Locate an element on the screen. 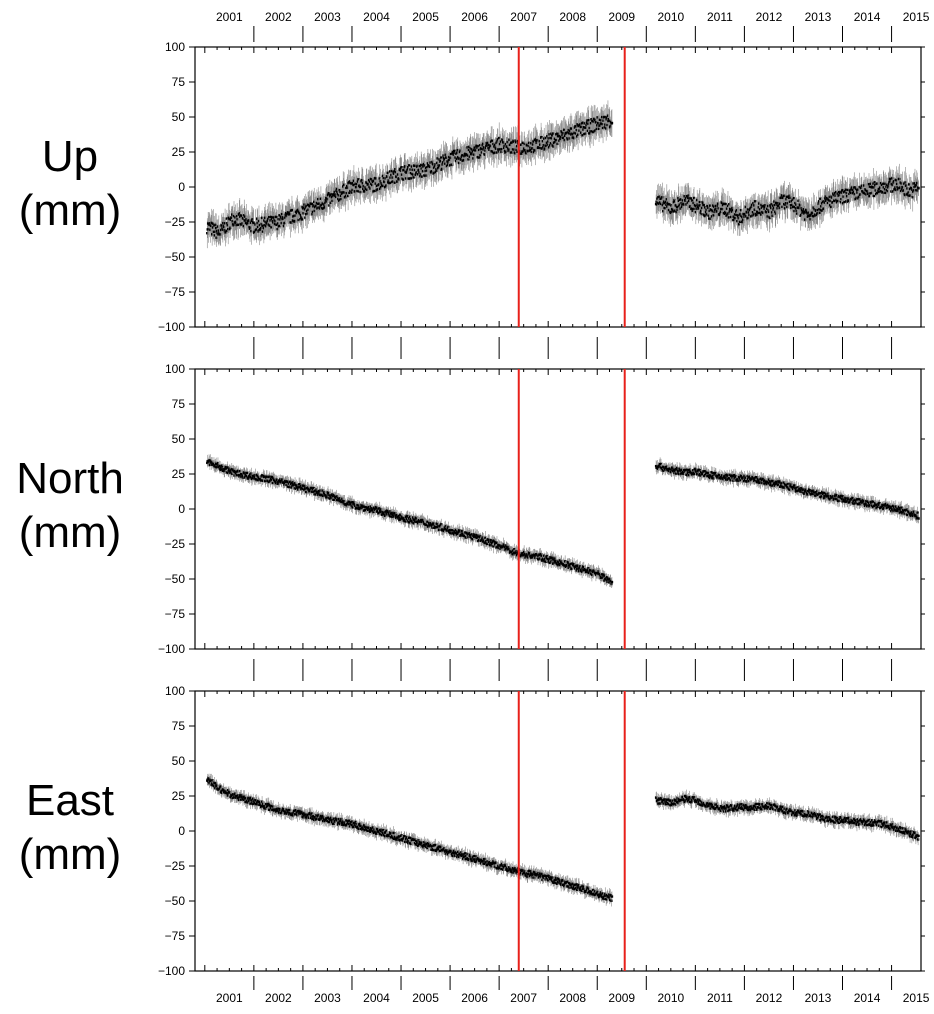  top-year-label-2011: 2011 is located at coordinates (720, 17).